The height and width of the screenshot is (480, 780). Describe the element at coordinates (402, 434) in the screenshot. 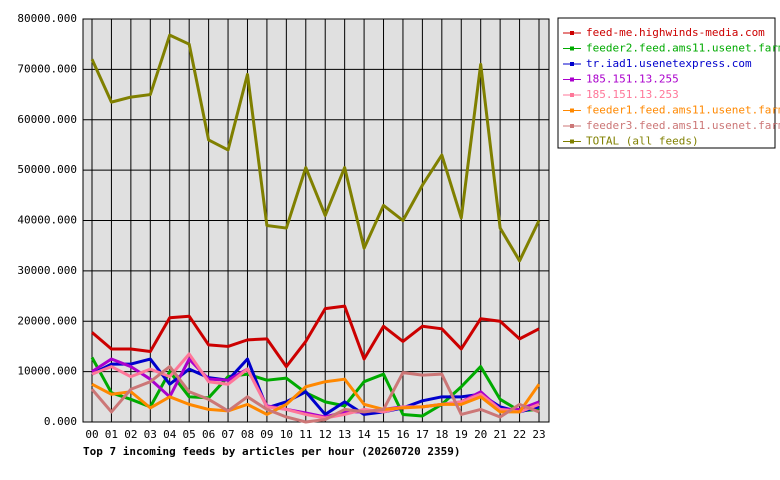

I see `x-tick-label: 16` at that location.